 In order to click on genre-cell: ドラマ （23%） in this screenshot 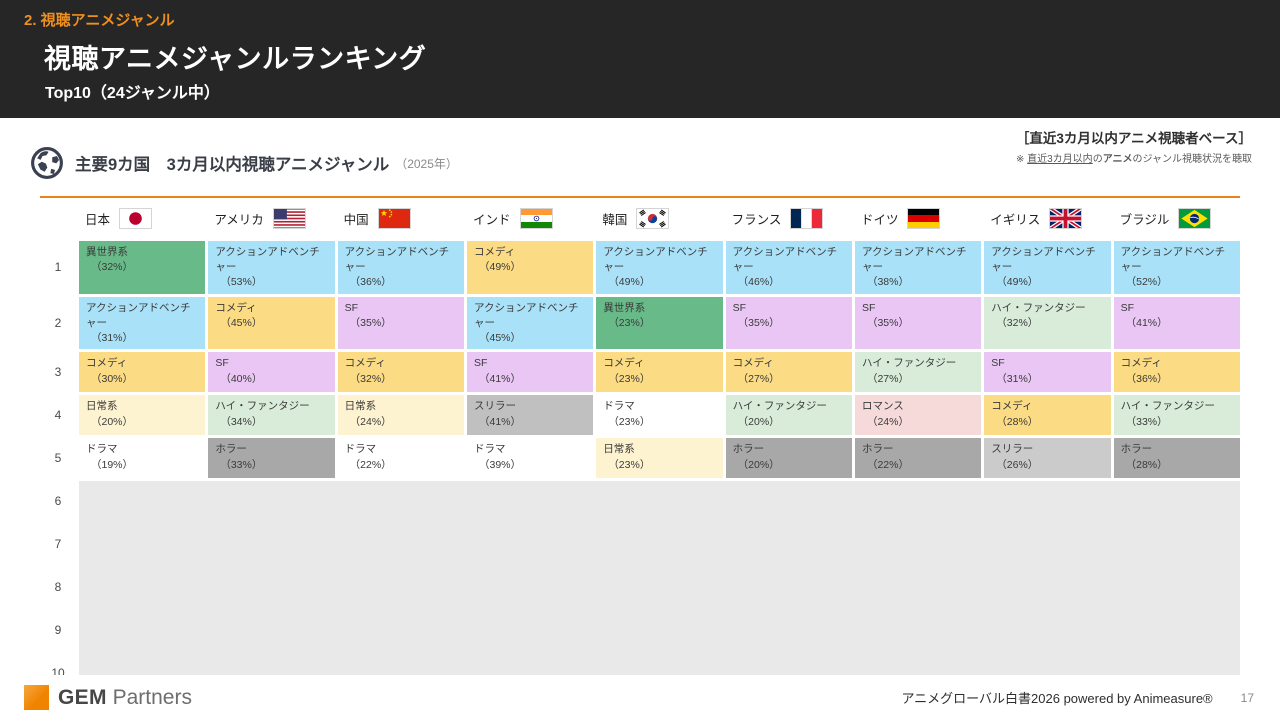, I will do `click(659, 415)`.